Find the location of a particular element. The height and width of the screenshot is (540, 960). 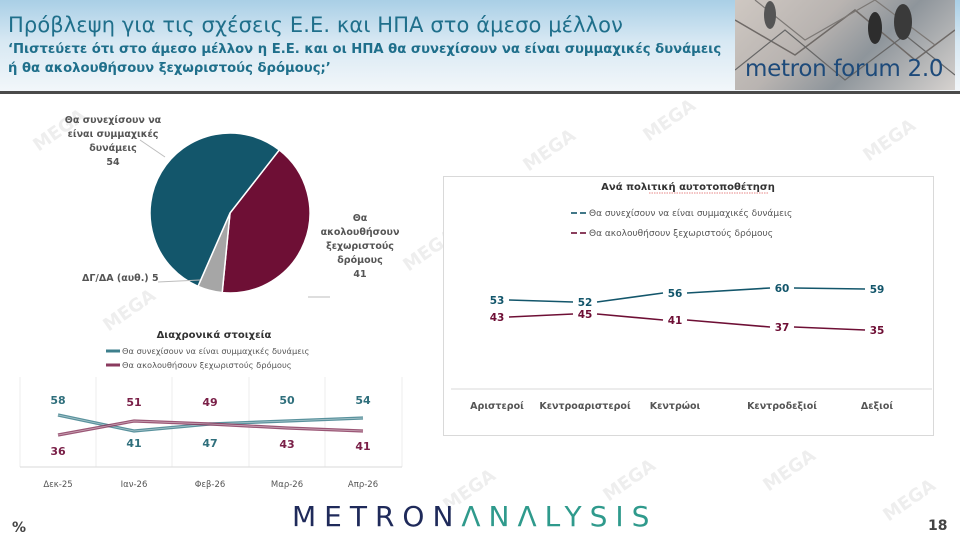

data-label: 52 is located at coordinates (585, 303).